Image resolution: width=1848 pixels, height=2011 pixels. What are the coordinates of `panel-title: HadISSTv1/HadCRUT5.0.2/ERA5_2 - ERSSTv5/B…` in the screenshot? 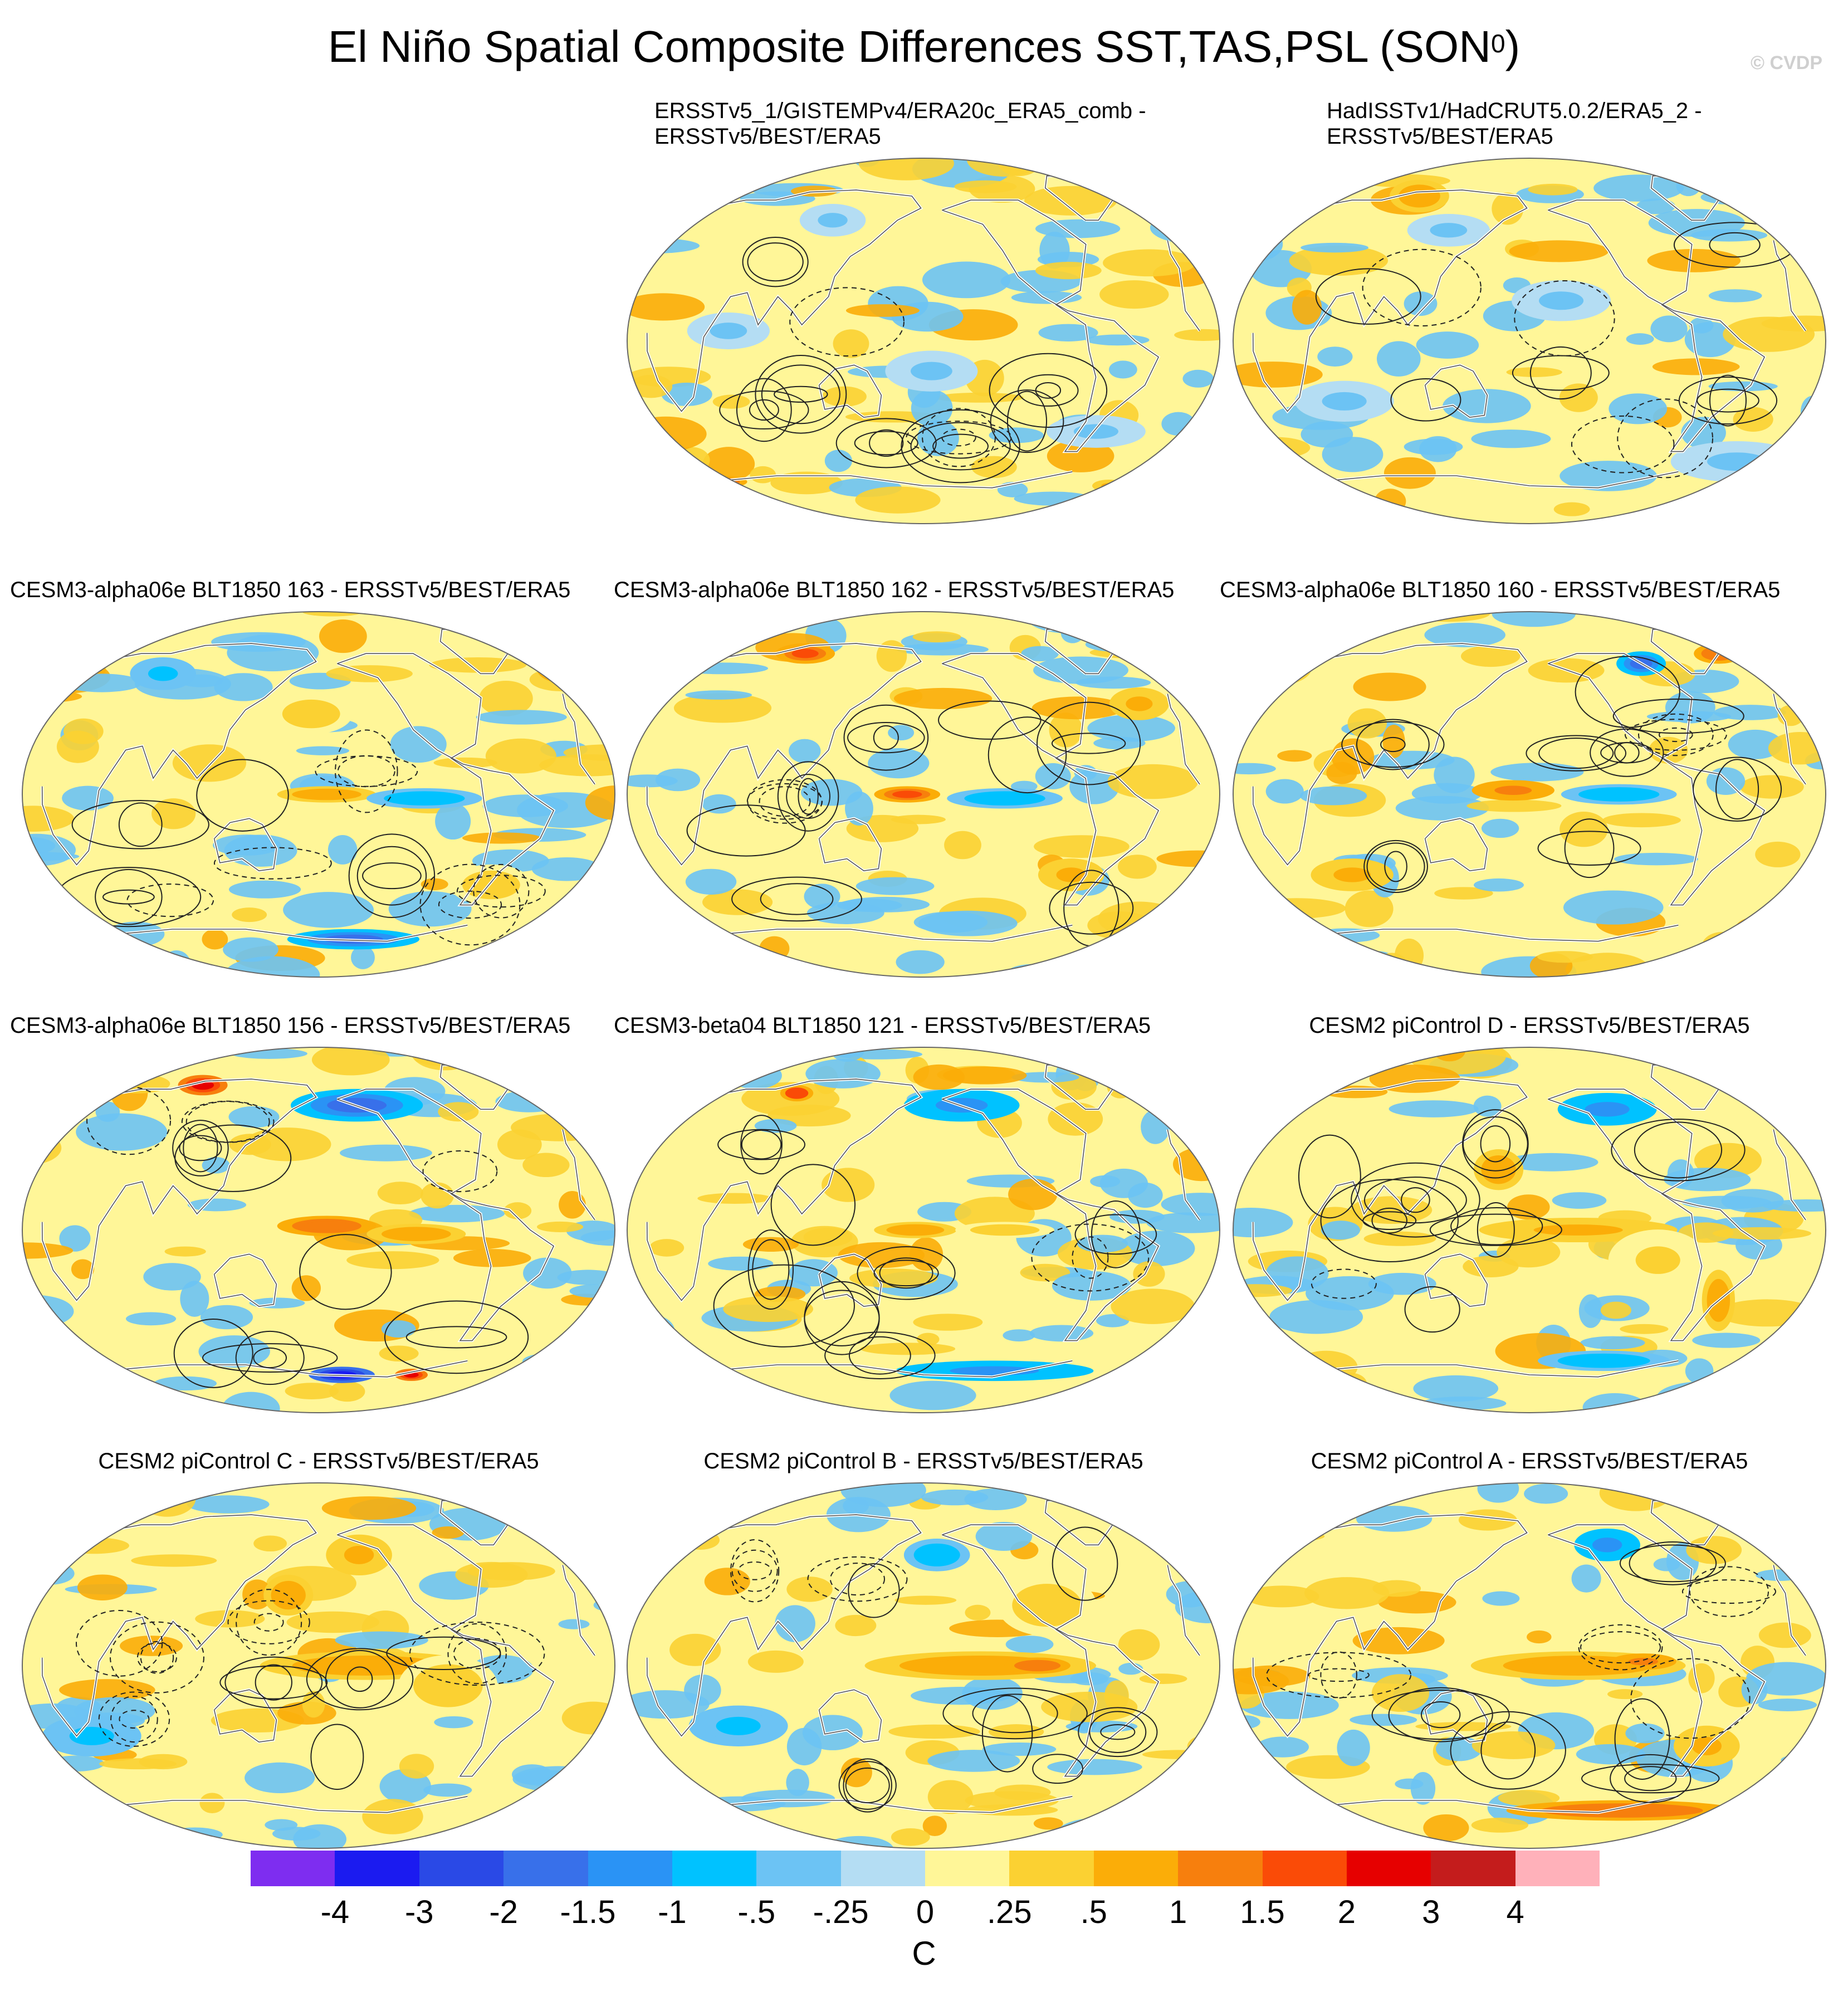 It's located at (1514, 124).